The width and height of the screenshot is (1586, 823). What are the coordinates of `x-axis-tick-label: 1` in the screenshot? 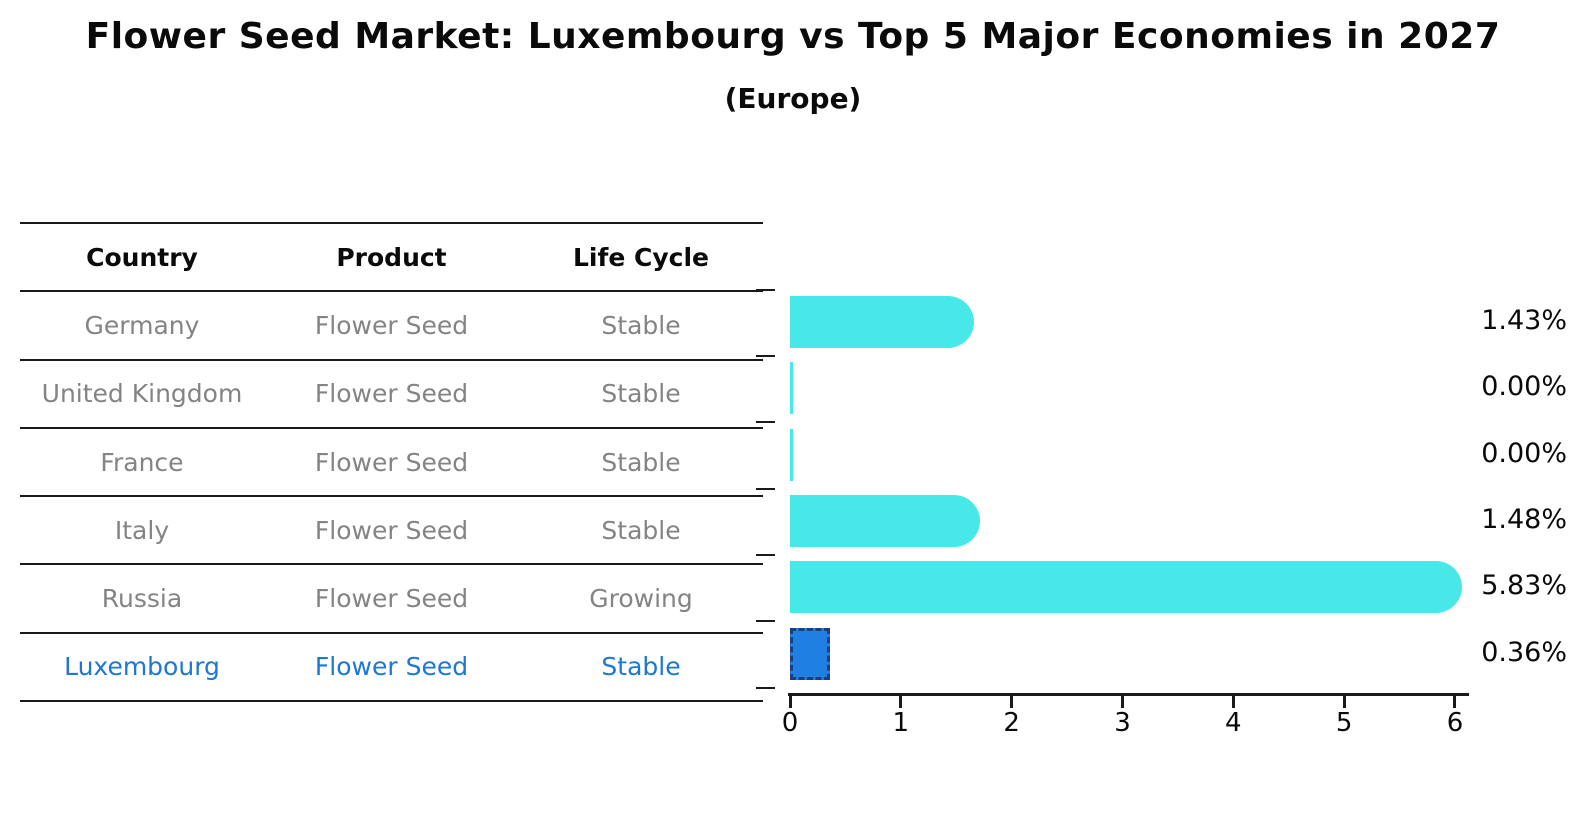 It's located at (901, 723).